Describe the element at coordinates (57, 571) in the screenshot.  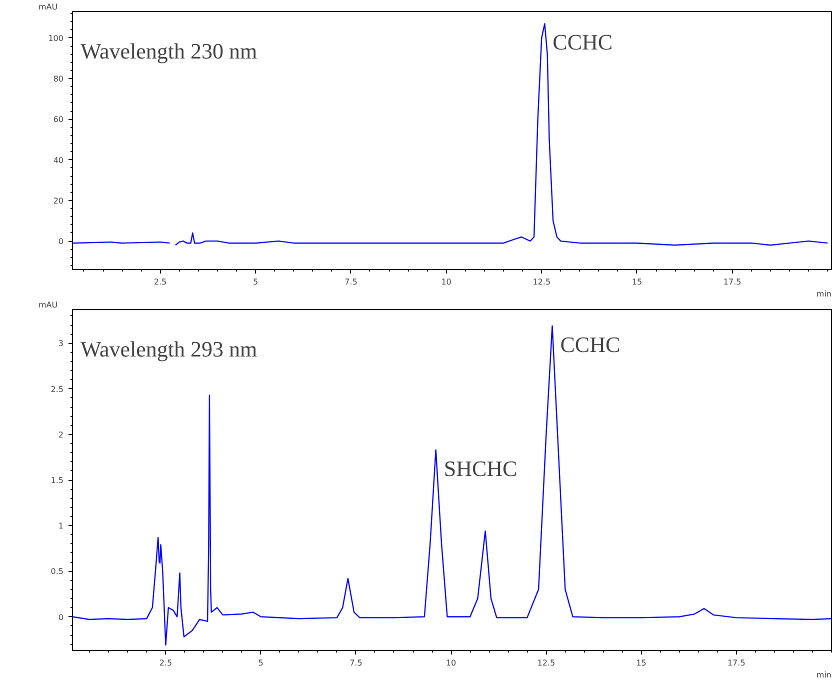
I see `y-tick-label: 0.5` at that location.